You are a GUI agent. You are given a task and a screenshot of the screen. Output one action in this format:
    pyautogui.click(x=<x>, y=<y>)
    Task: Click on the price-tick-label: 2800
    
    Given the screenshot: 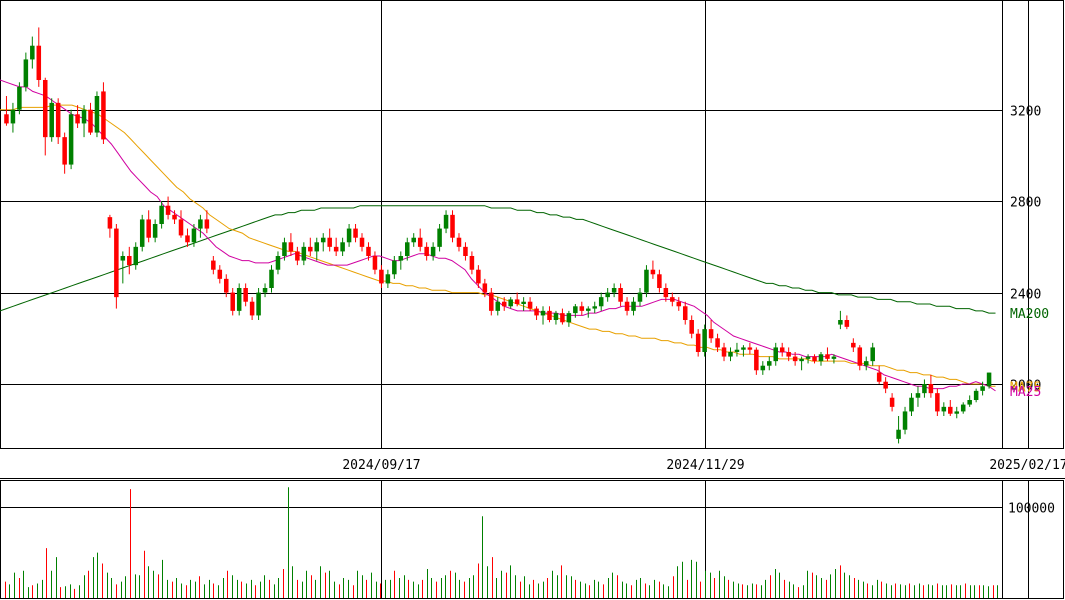 What is the action you would take?
    pyautogui.click(x=1025, y=203)
    